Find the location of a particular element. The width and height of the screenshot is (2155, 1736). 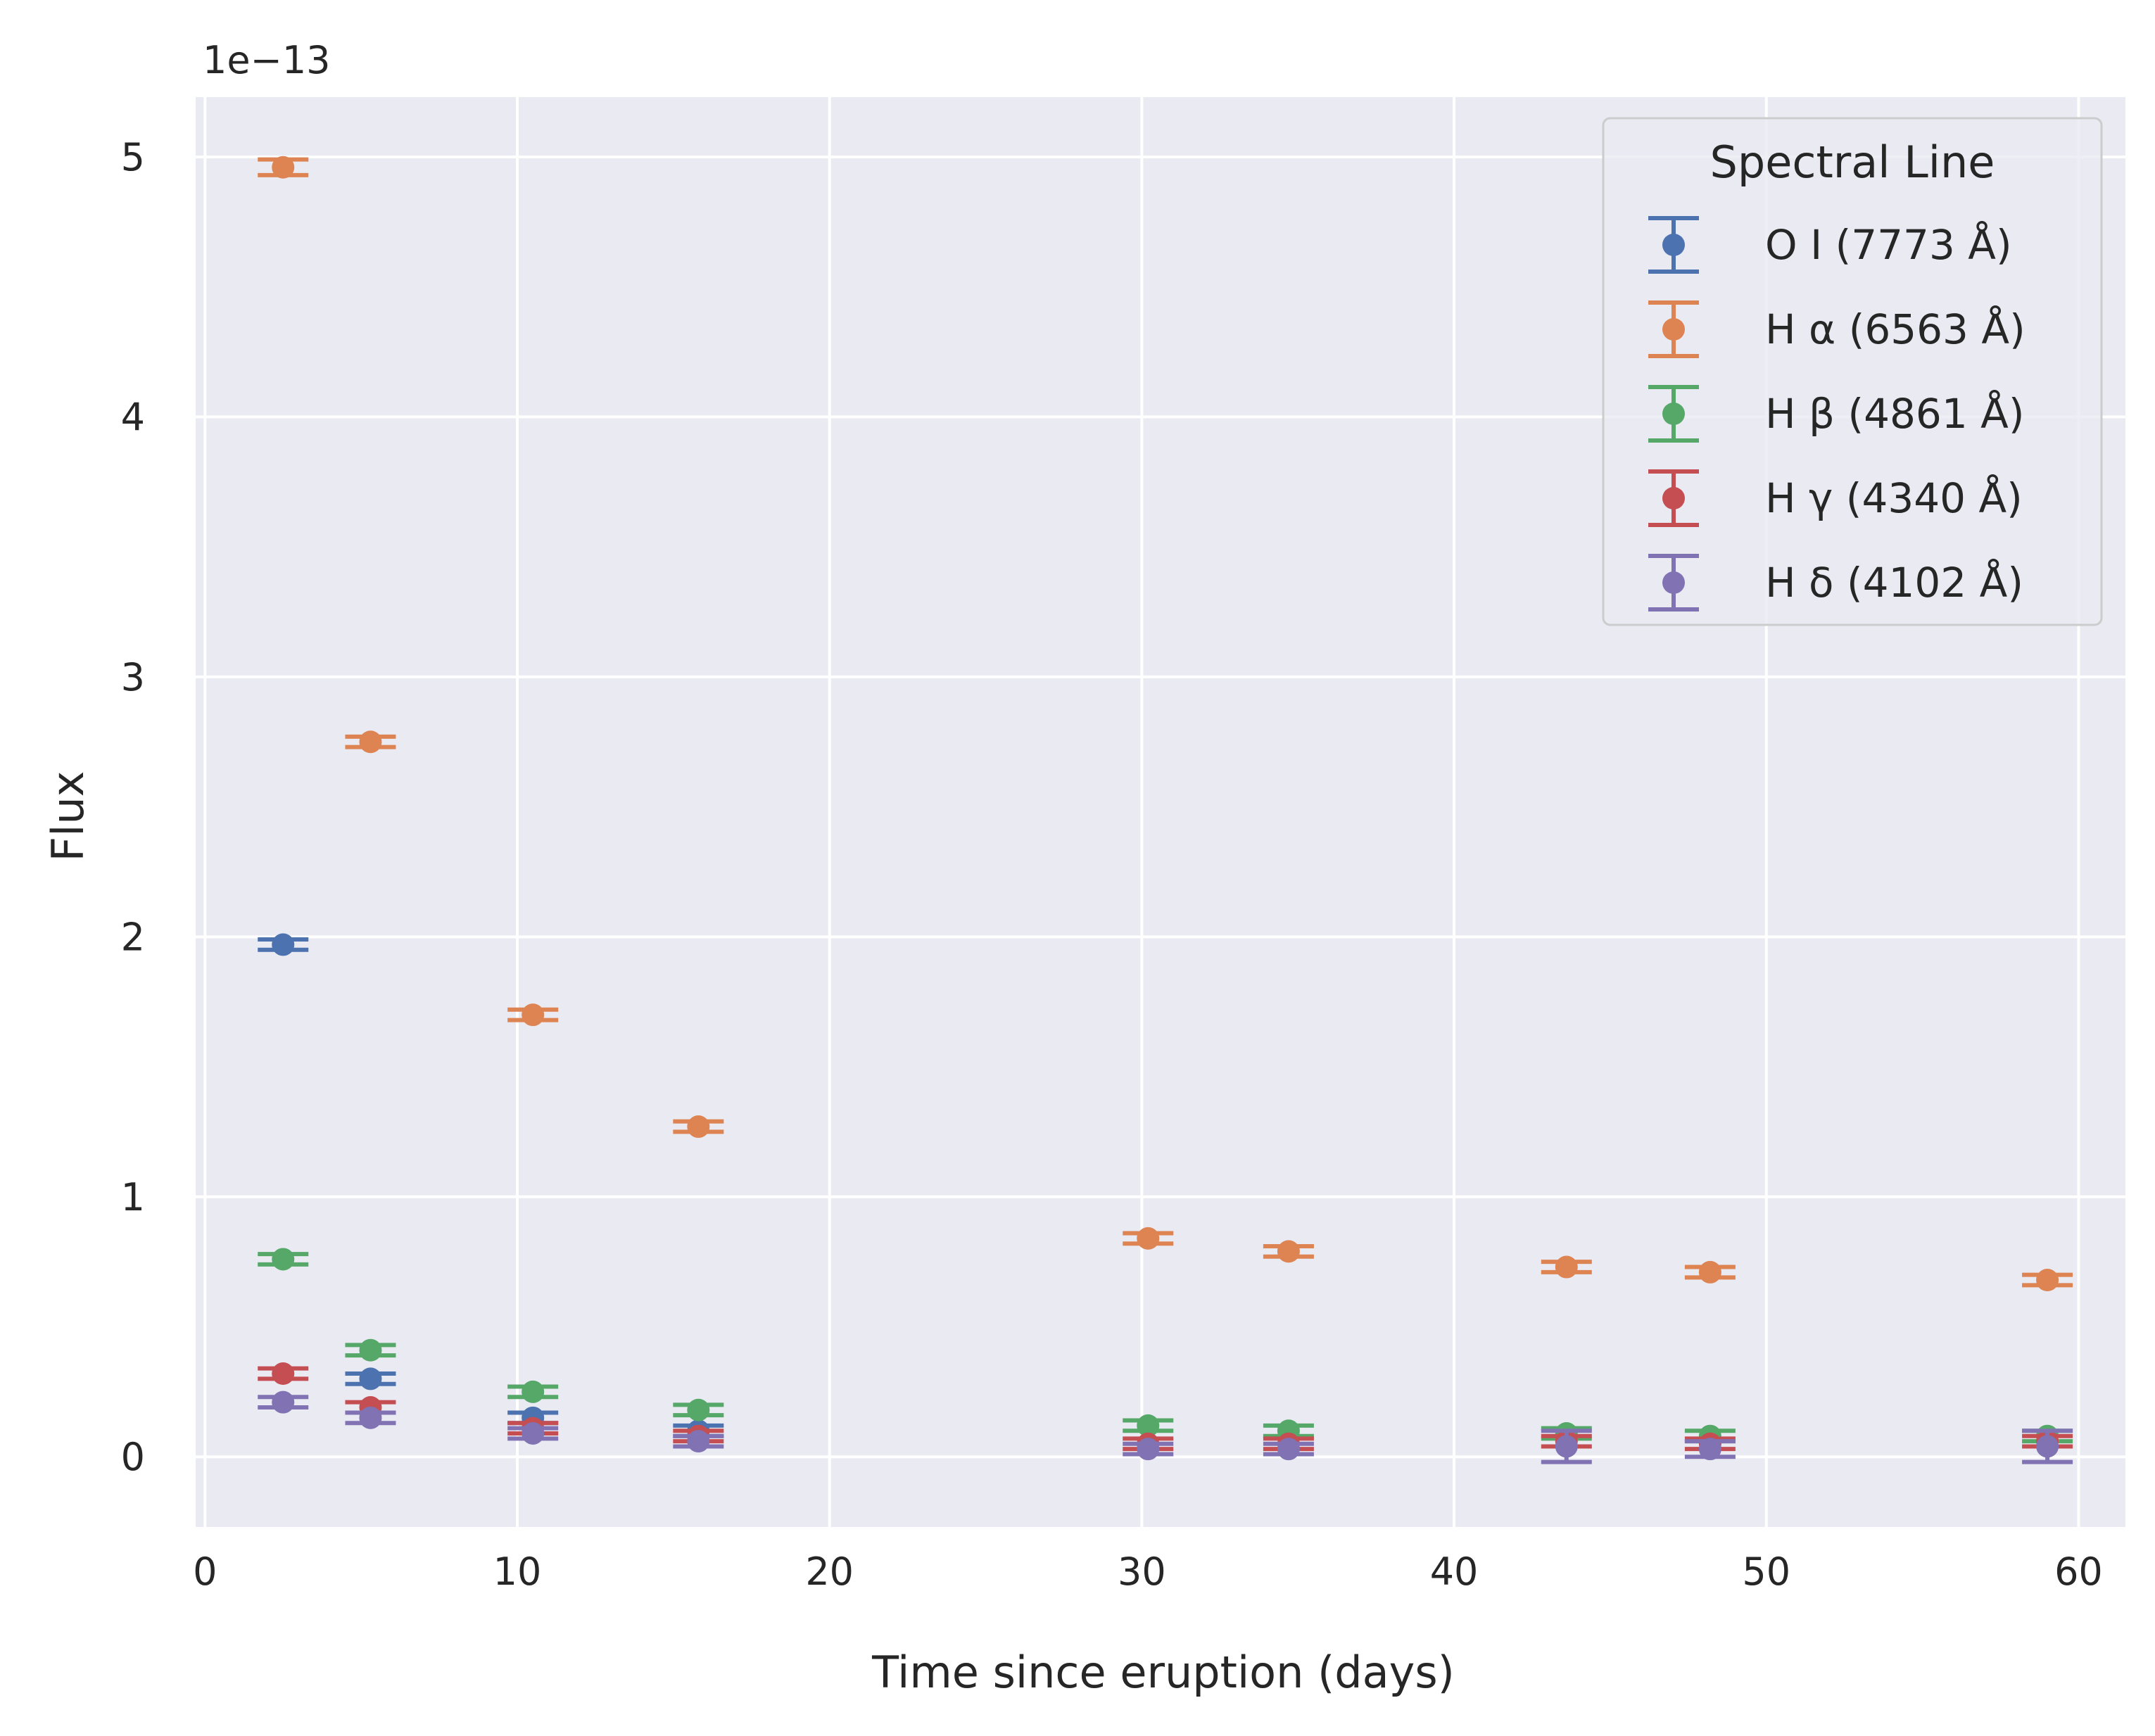

legend-entry: H α (6563 Å) is located at coordinates (1837, 329).